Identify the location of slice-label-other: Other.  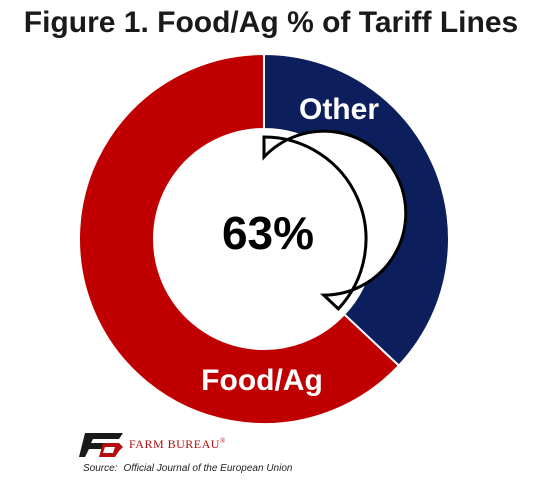
(339, 109).